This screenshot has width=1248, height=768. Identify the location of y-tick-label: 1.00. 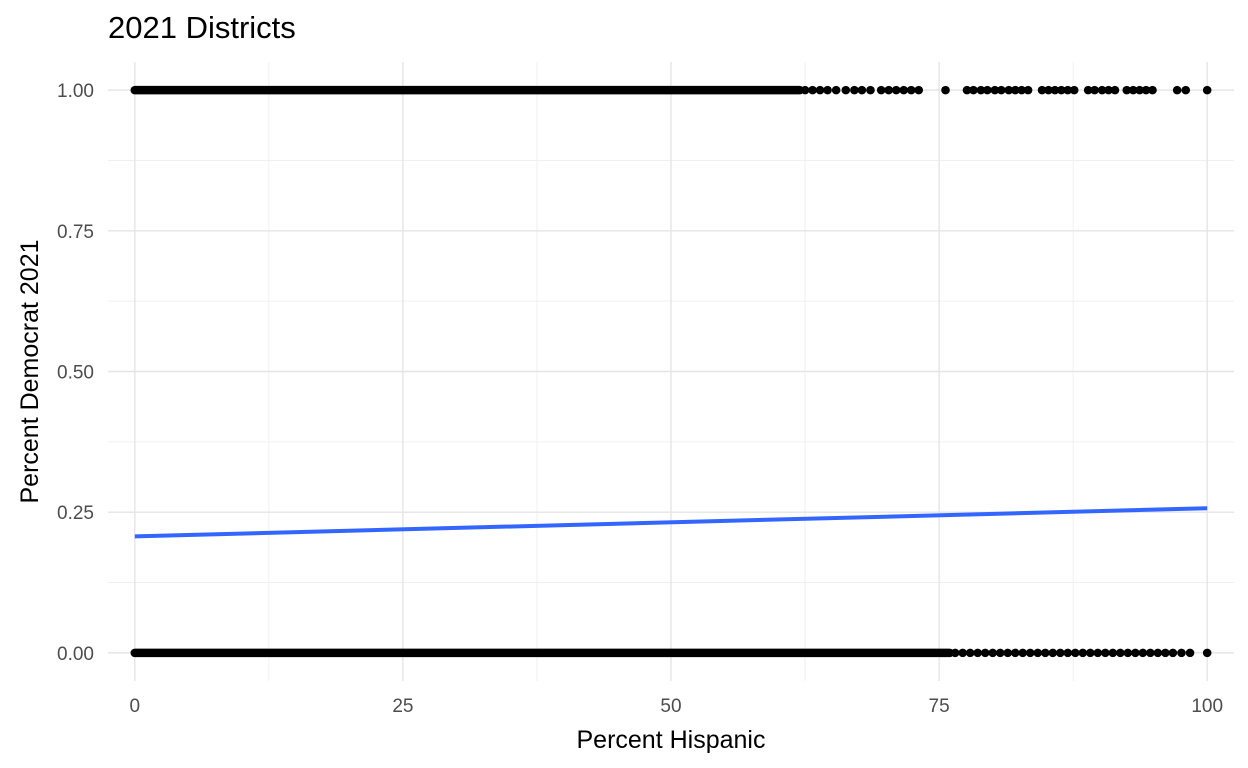
(75, 91).